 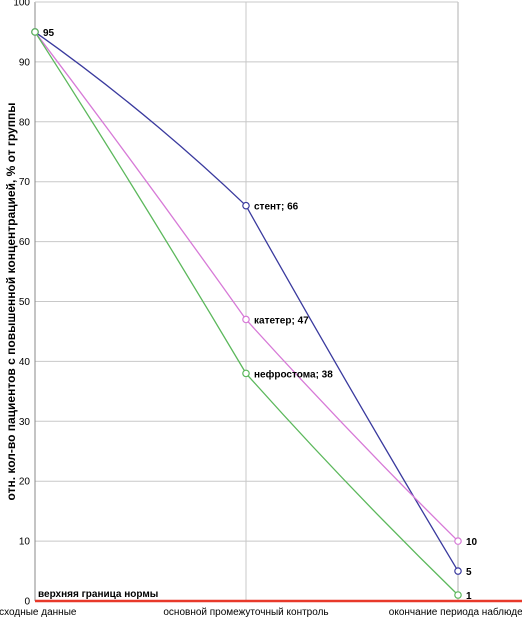 I want to click on y-tick-label: 60, so click(x=25, y=242).